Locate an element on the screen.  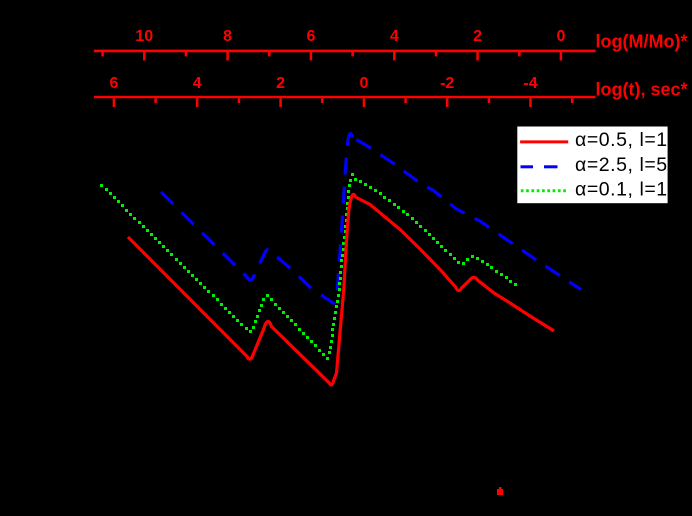
svg-text: log(M/Mo)* is located at coordinates (642, 42).